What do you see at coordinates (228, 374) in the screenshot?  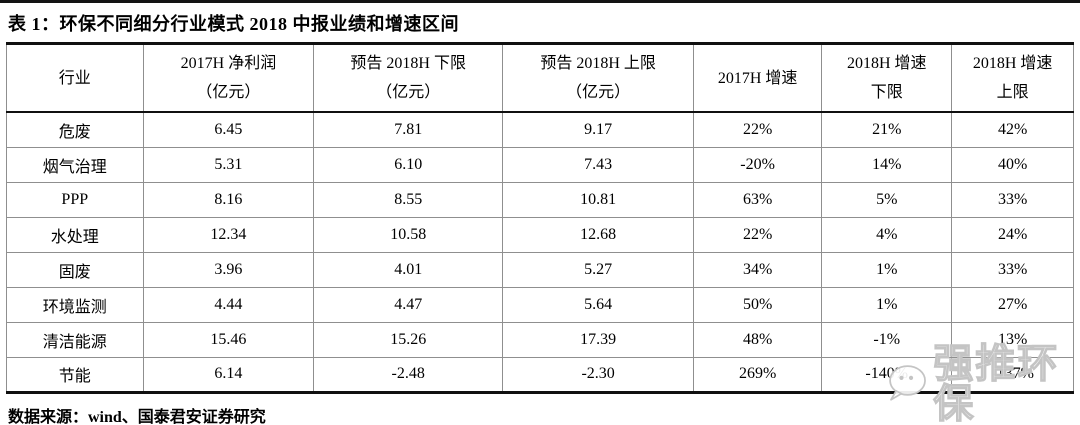 I see `value-cell: 6.14` at bounding box center [228, 374].